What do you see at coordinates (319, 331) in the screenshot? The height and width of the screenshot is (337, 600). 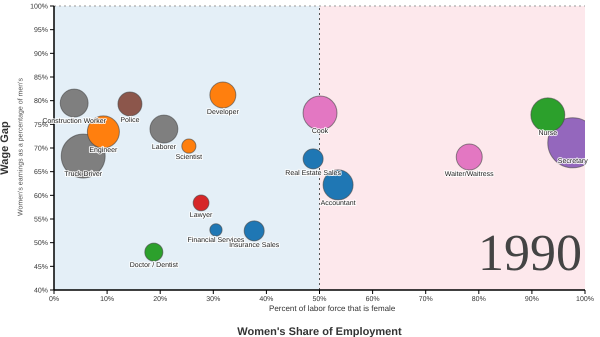 I see `x-axis-title: Women's Share of Employment` at bounding box center [319, 331].